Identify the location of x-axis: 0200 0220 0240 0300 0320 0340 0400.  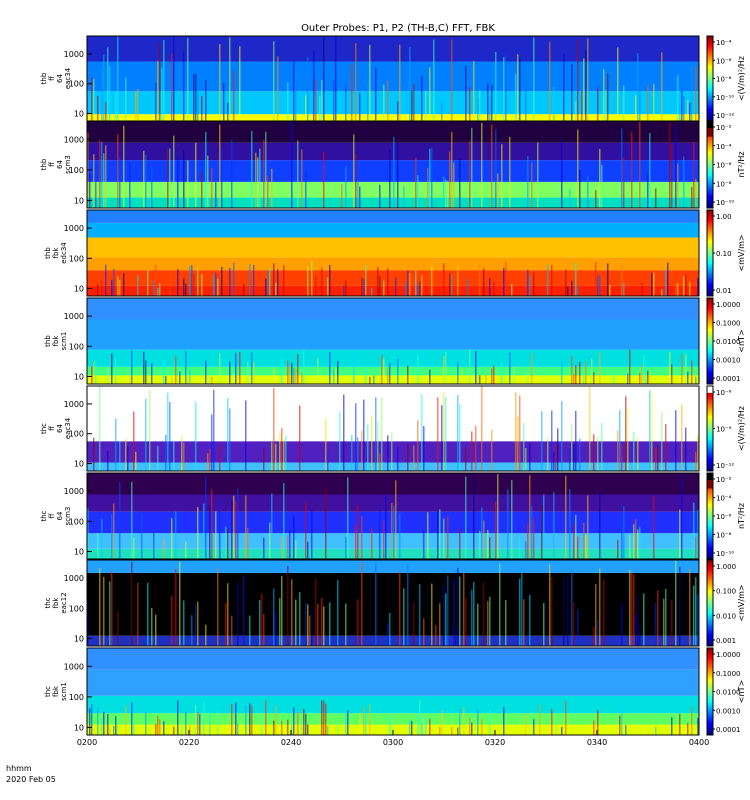
(393, 738).